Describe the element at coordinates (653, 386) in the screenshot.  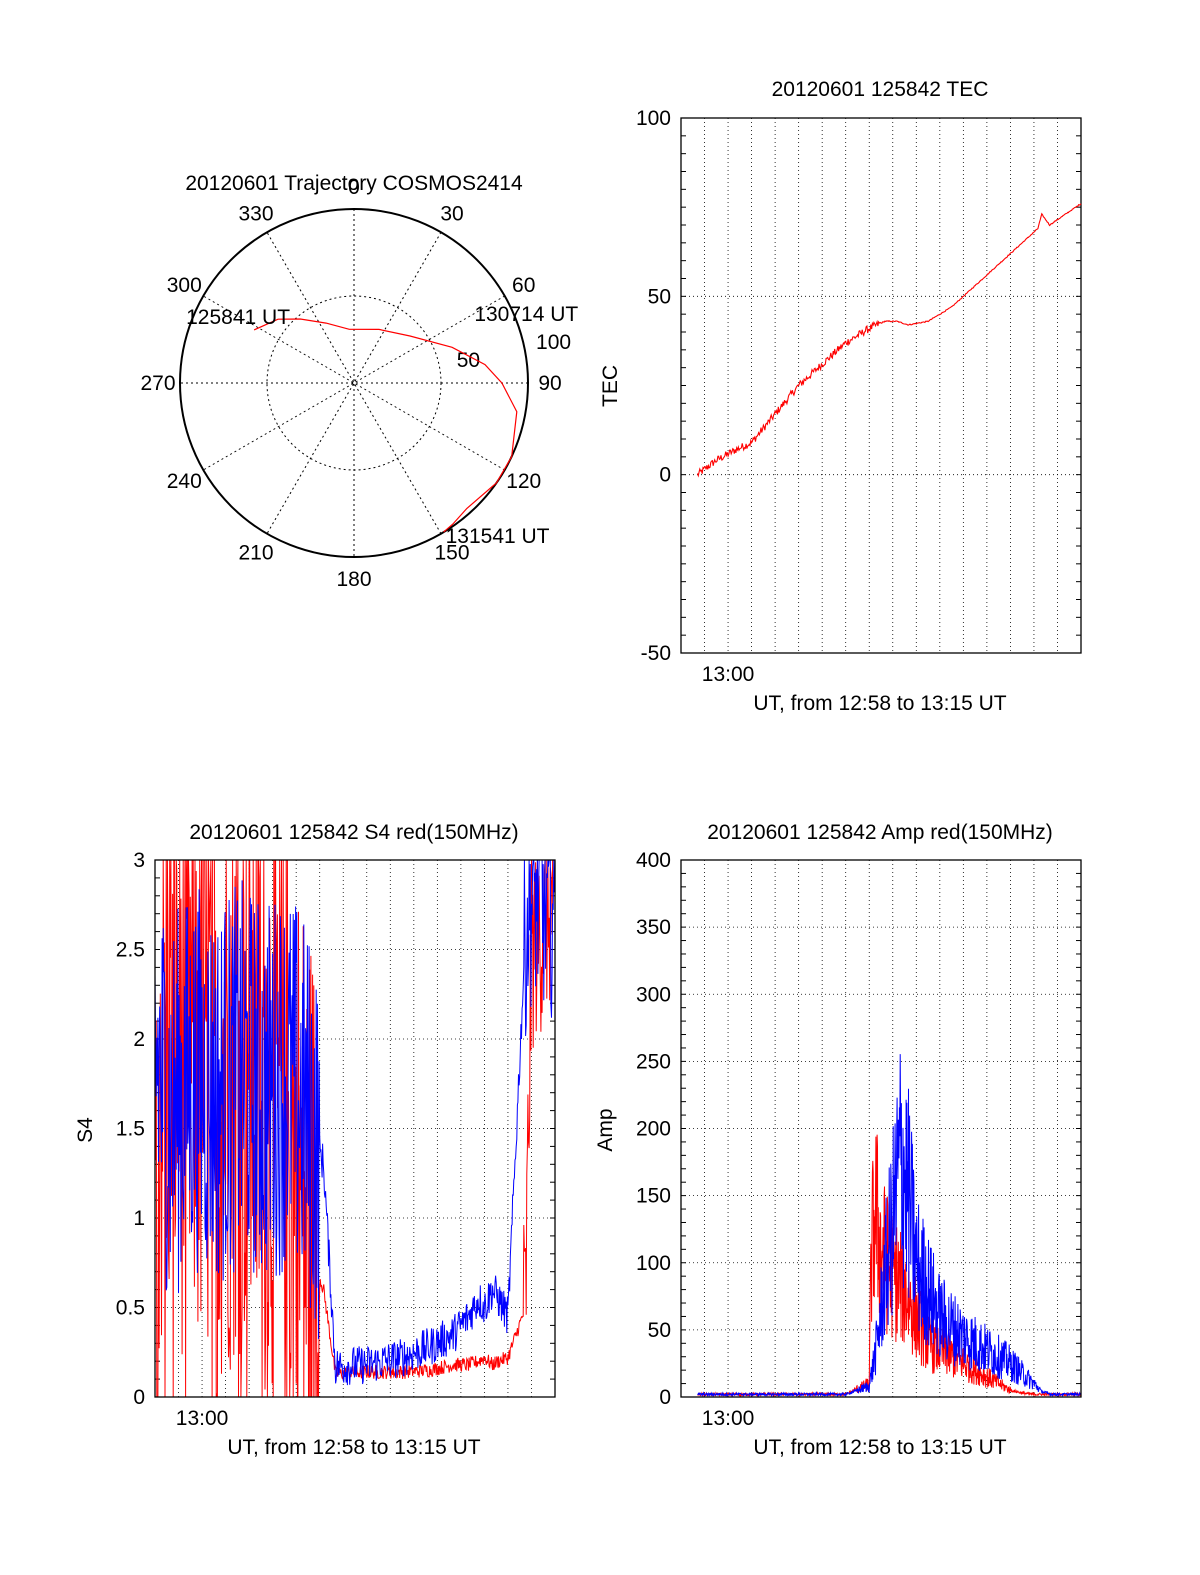
I see `tec-y-tick-labels: -50 0 50 100` at that location.